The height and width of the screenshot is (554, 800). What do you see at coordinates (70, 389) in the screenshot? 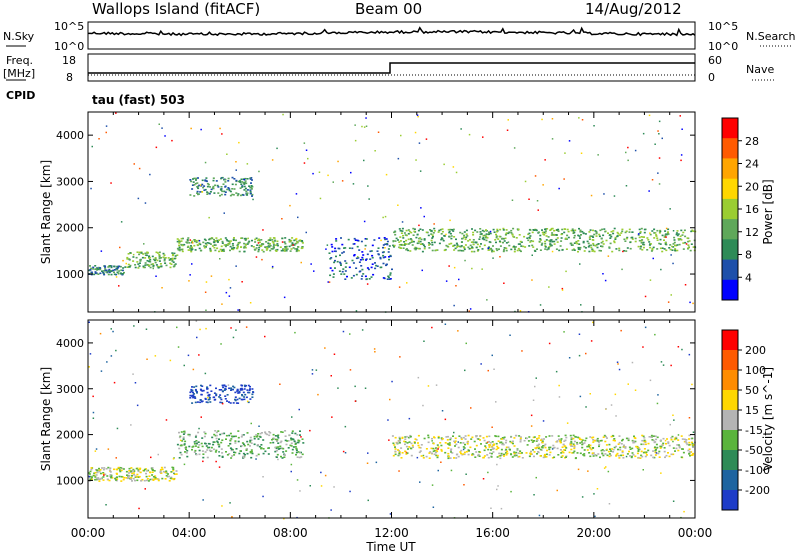
I see `y-tick-label: 3000` at bounding box center [70, 389].